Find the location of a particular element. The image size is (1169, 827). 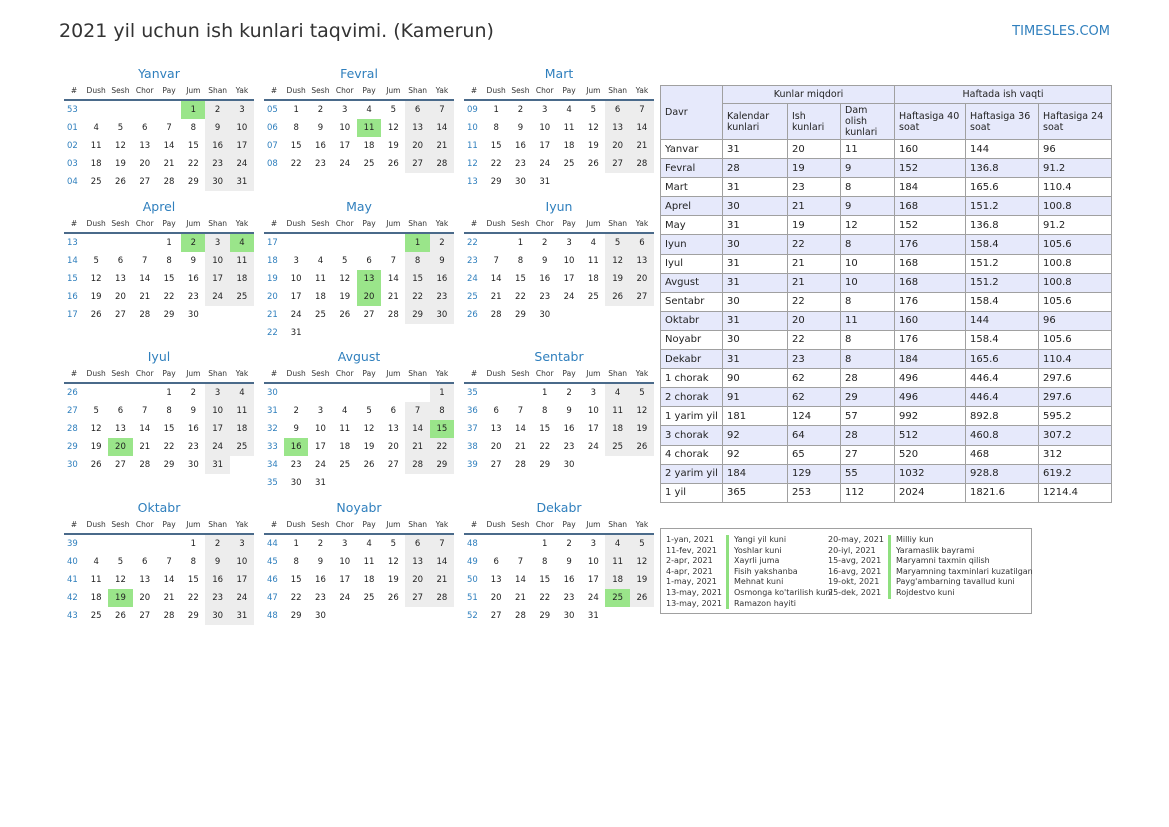

value-cell: 8 is located at coordinates (867, 244).